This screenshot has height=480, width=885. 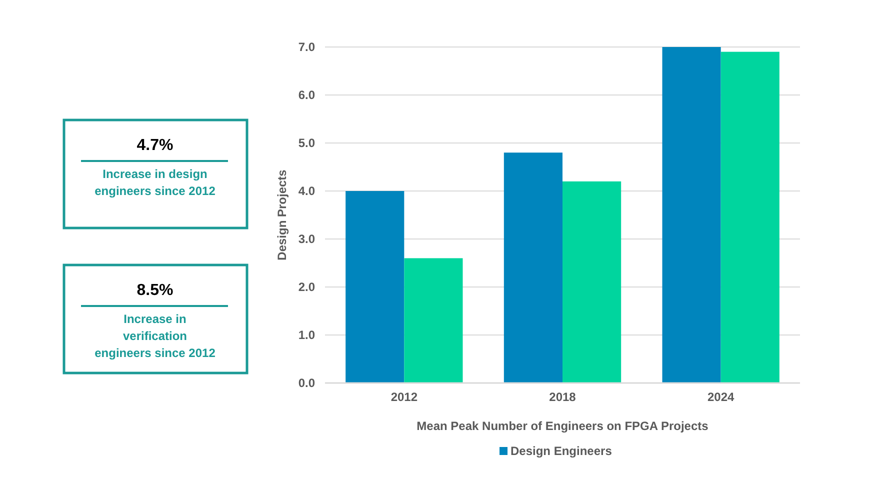 What do you see at coordinates (307, 143) in the screenshot?
I see `y-tick-label: 5.0` at bounding box center [307, 143].